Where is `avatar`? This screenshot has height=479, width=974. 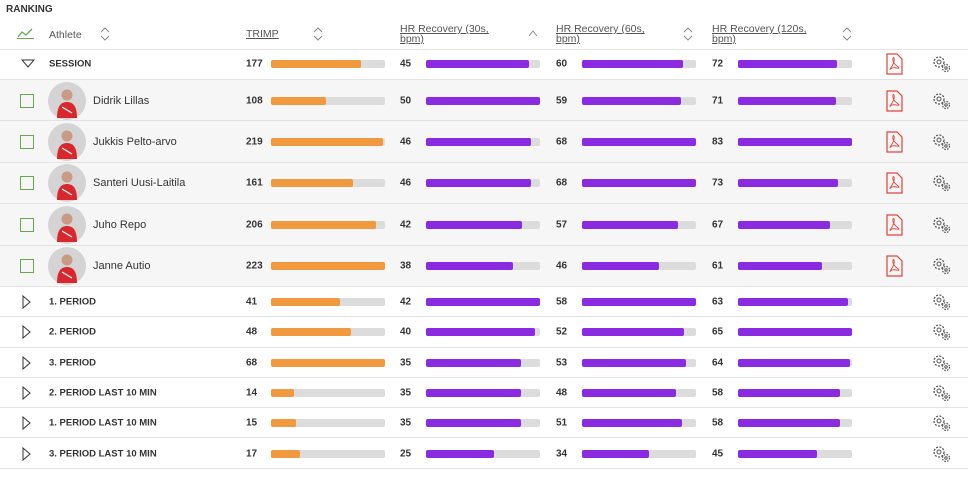
avatar is located at coordinates (67, 224).